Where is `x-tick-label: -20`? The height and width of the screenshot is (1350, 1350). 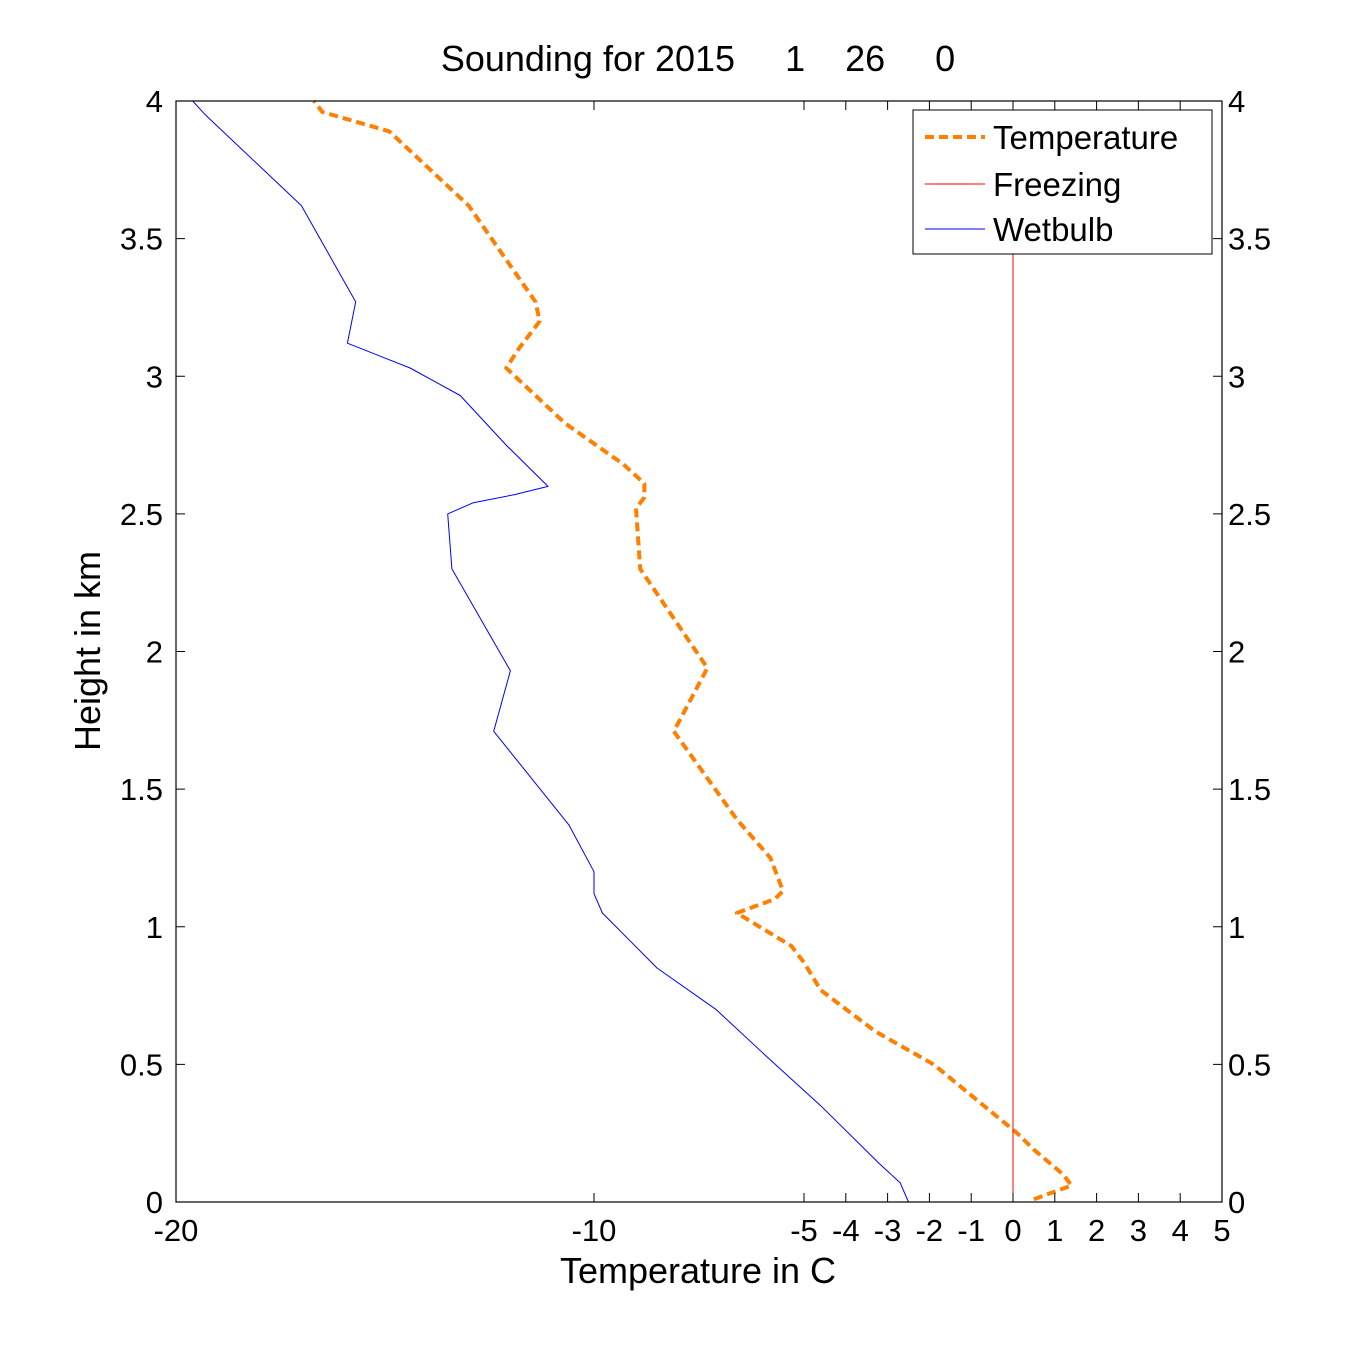
x-tick-label: -20 is located at coordinates (176, 1230).